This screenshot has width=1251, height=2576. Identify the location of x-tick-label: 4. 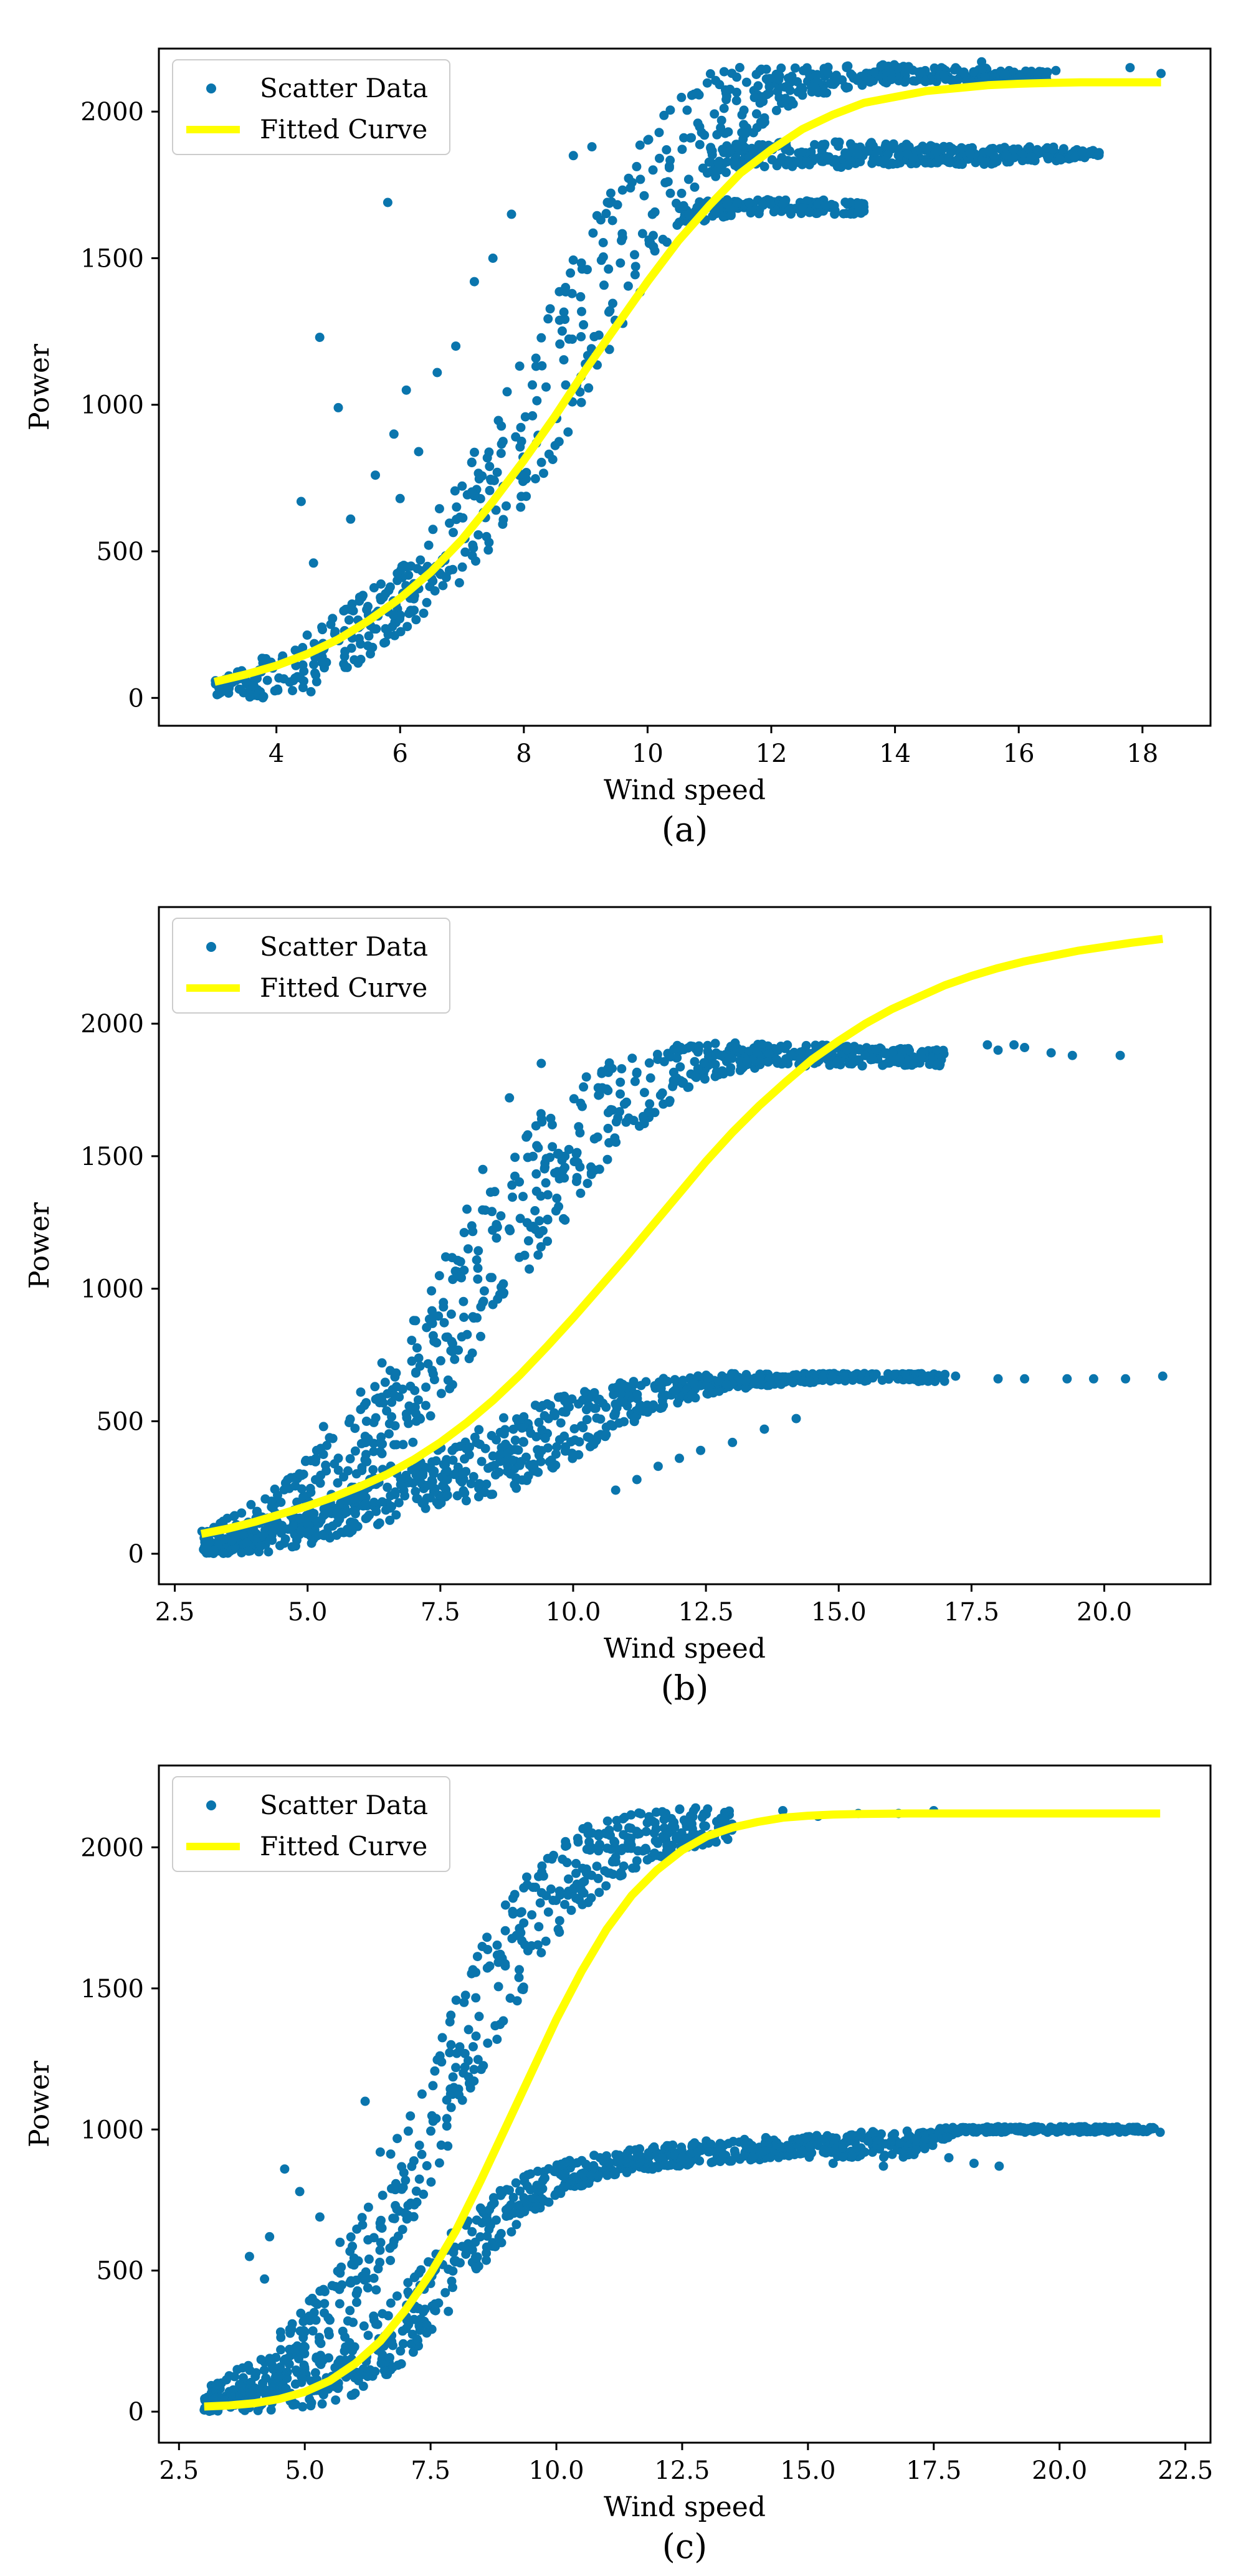
(276, 753).